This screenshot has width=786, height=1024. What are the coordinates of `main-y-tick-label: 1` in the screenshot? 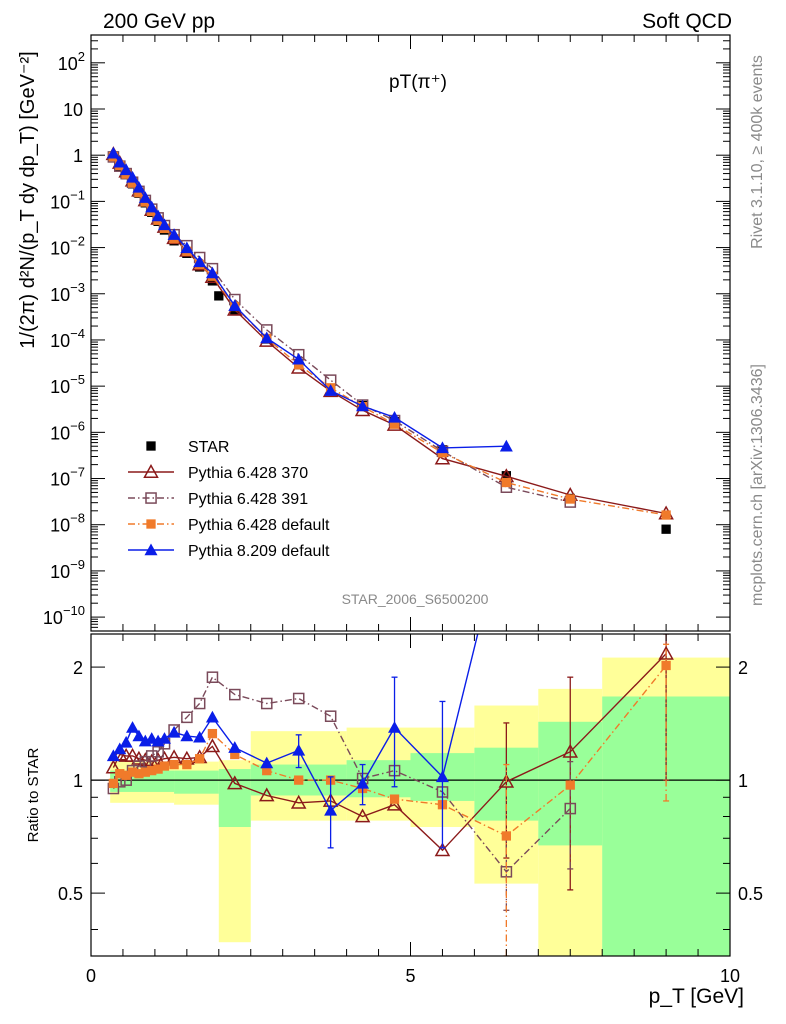 It's located at (78, 156).